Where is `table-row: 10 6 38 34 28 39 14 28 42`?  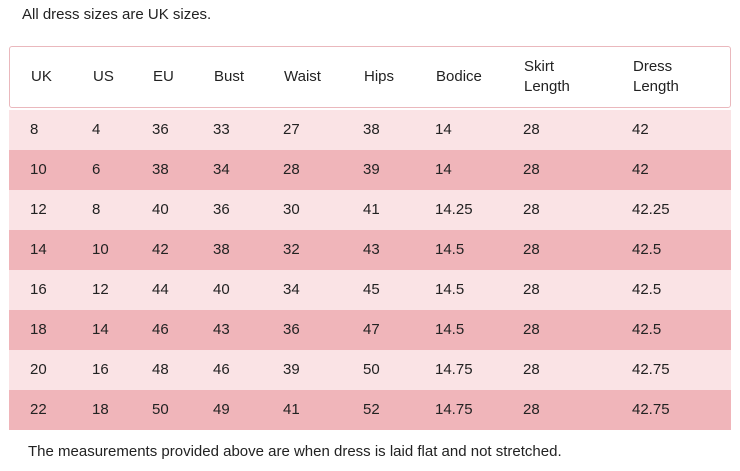
table-row: 10 6 38 34 28 39 14 28 42 is located at coordinates (370, 170).